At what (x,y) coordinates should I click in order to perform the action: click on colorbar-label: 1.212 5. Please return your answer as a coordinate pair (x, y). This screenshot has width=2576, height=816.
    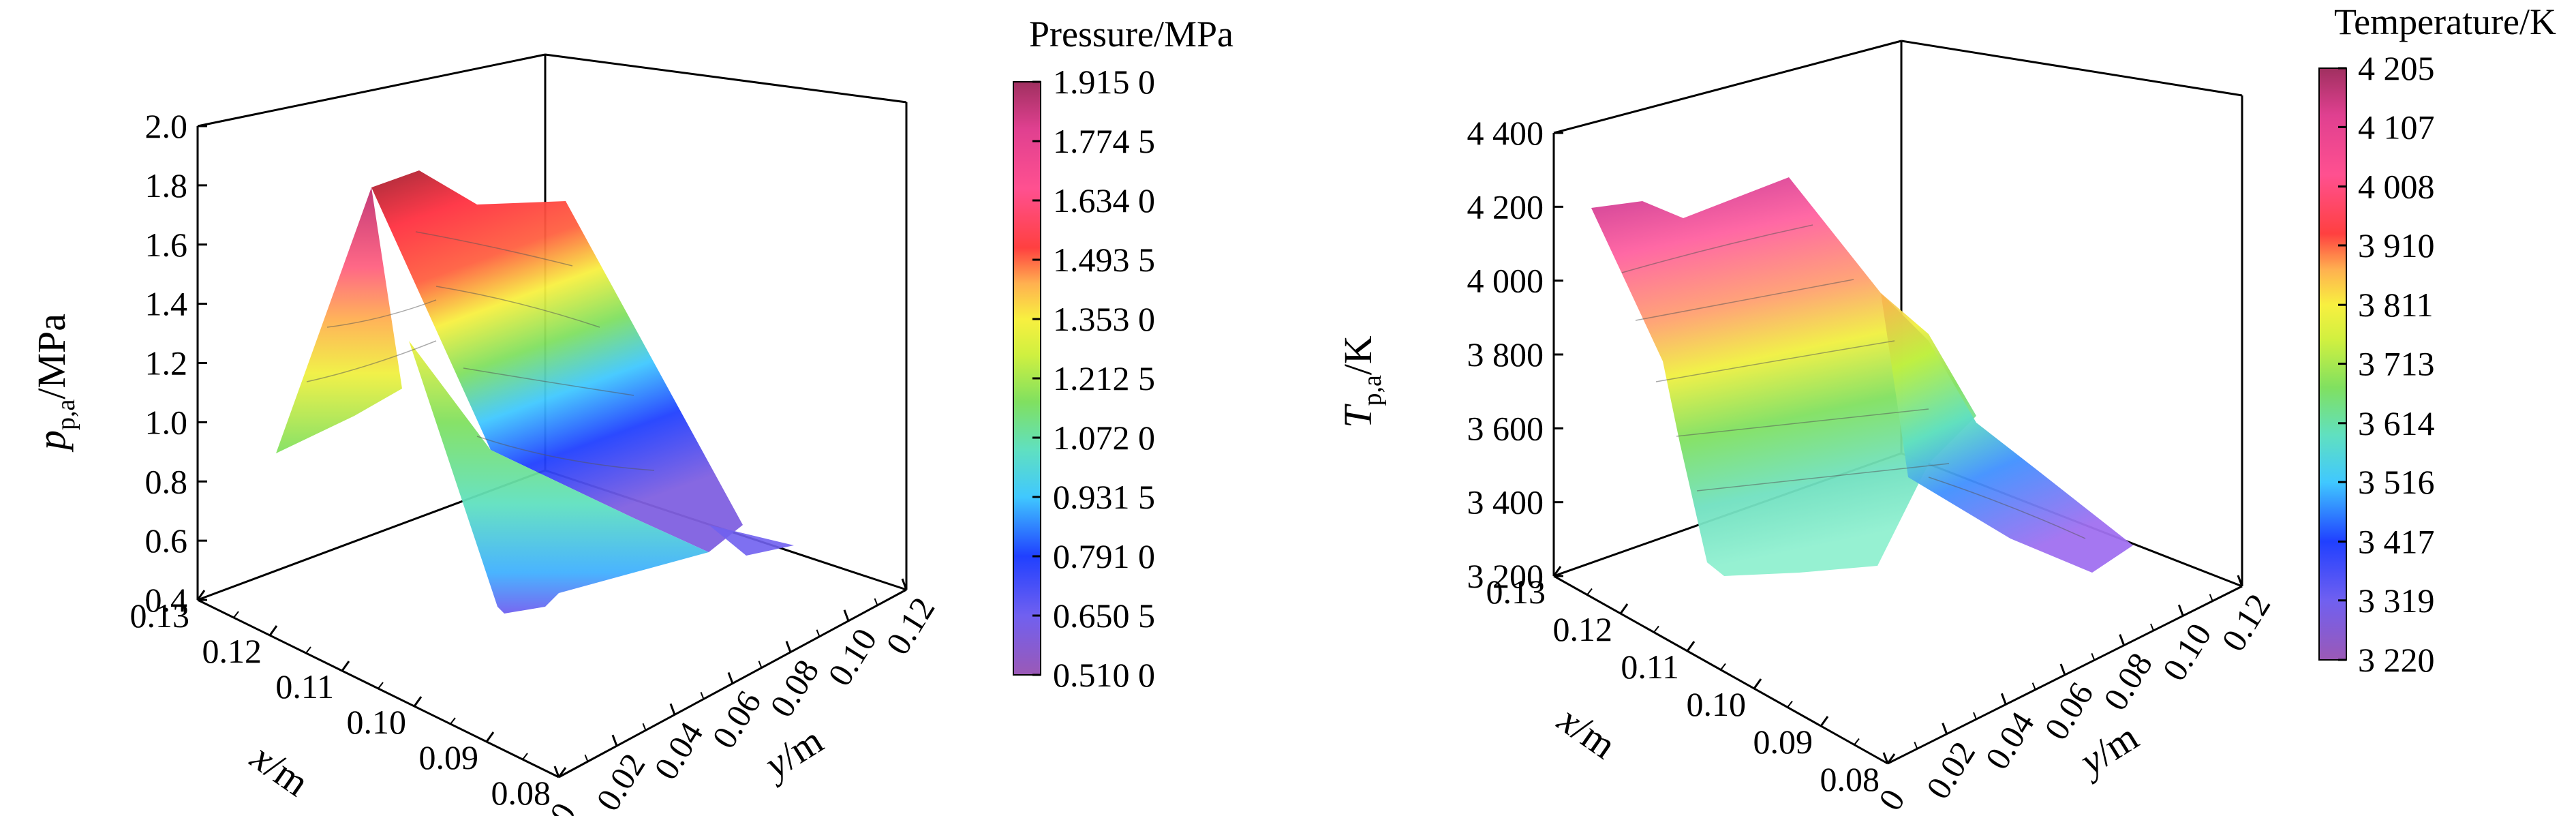
    Looking at the image, I should click on (1104, 378).